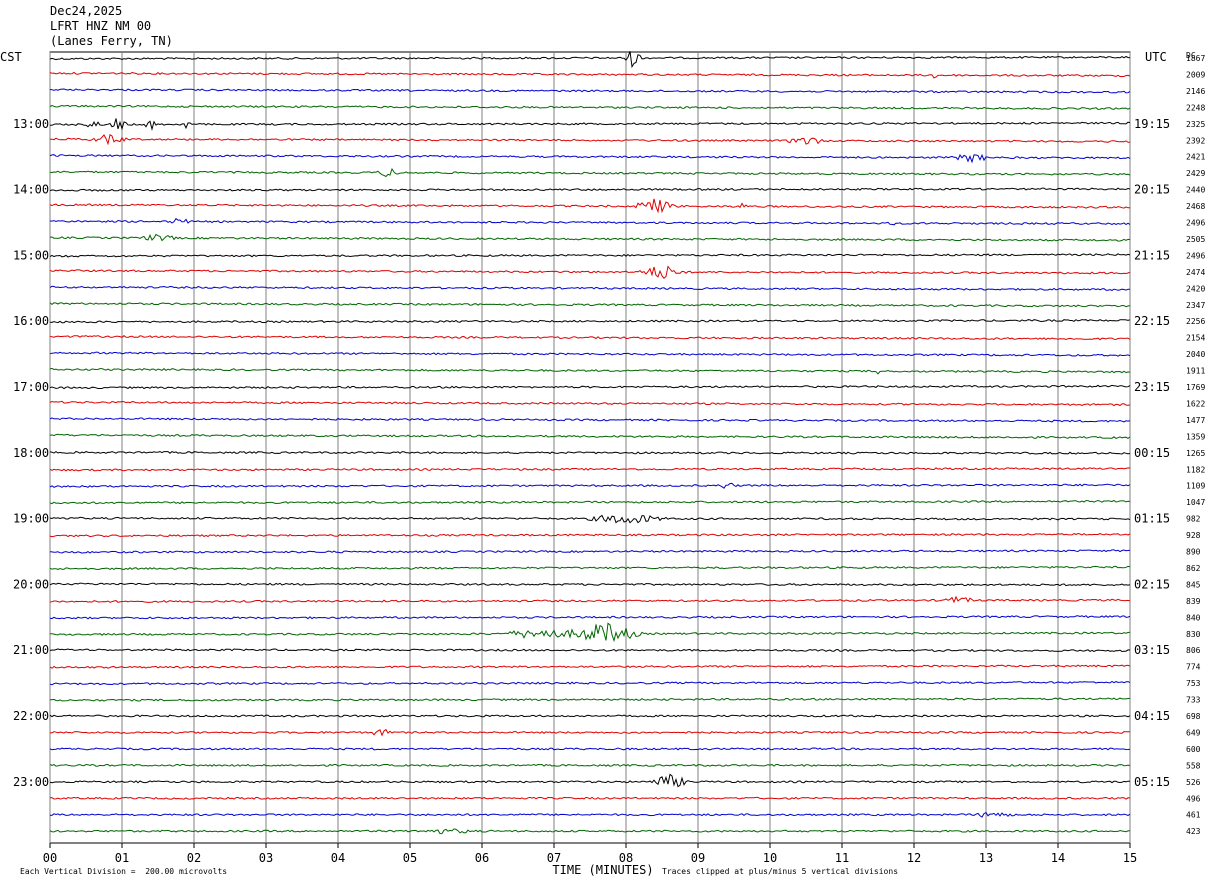 The image size is (1210, 886). Describe the element at coordinates (1195, 338) in the screenshot. I see `dc-offset-label: 2154` at that location.